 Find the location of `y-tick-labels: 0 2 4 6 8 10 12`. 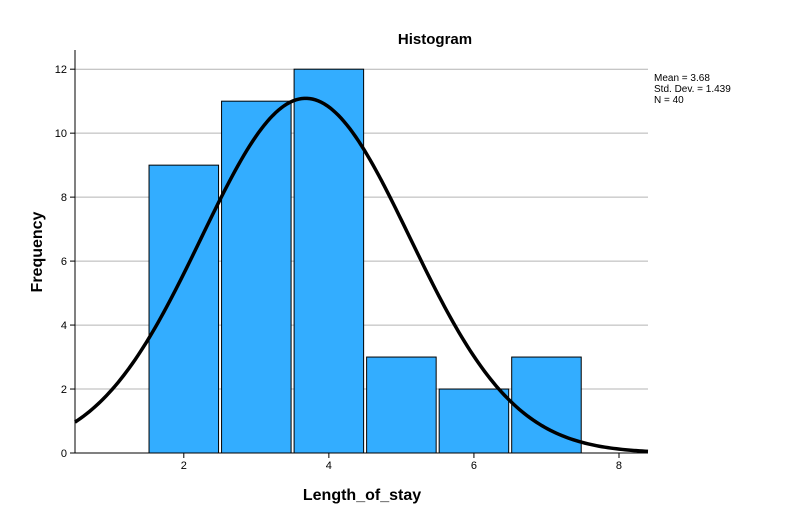

y-tick-labels: 0 2 4 6 8 10 12 is located at coordinates (65, 262).